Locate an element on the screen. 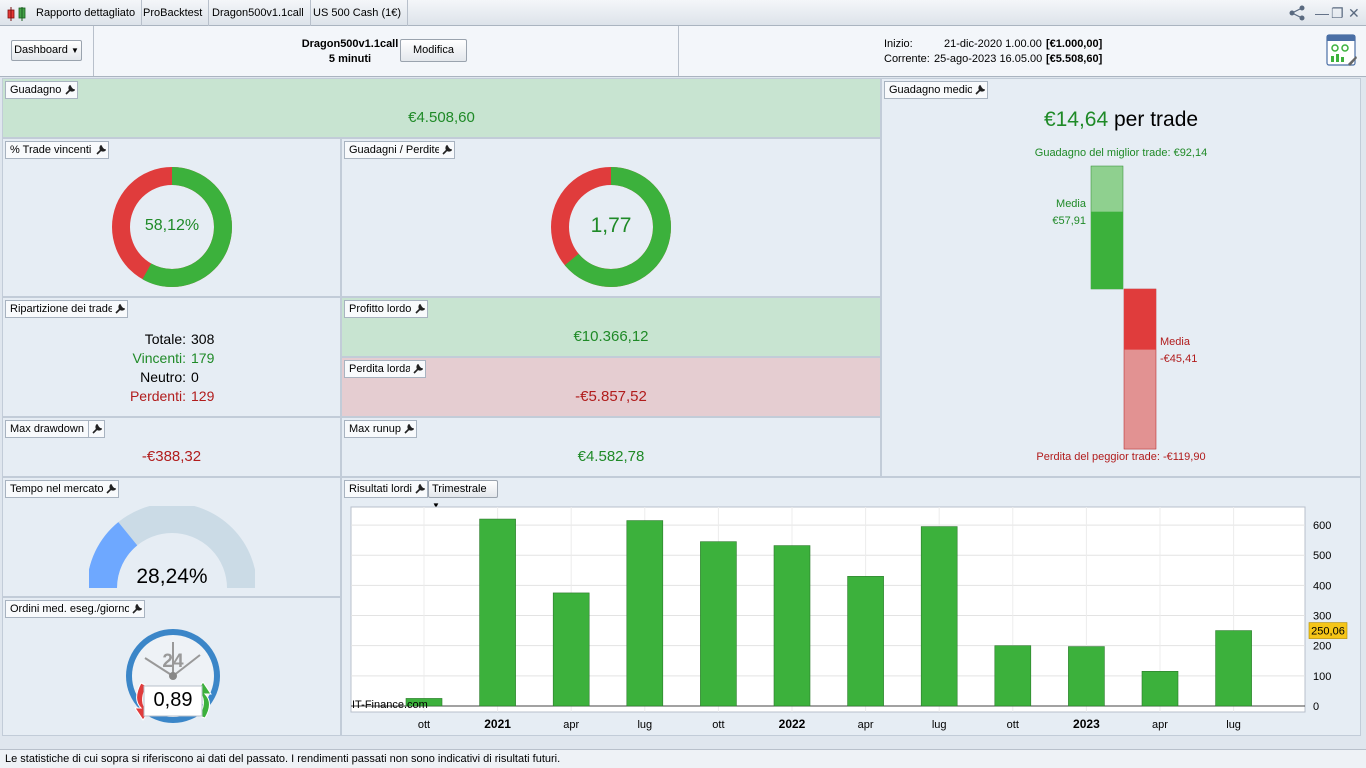 This screenshot has width=1366, height=768. start-value: [€1.000,00] is located at coordinates (1074, 44).